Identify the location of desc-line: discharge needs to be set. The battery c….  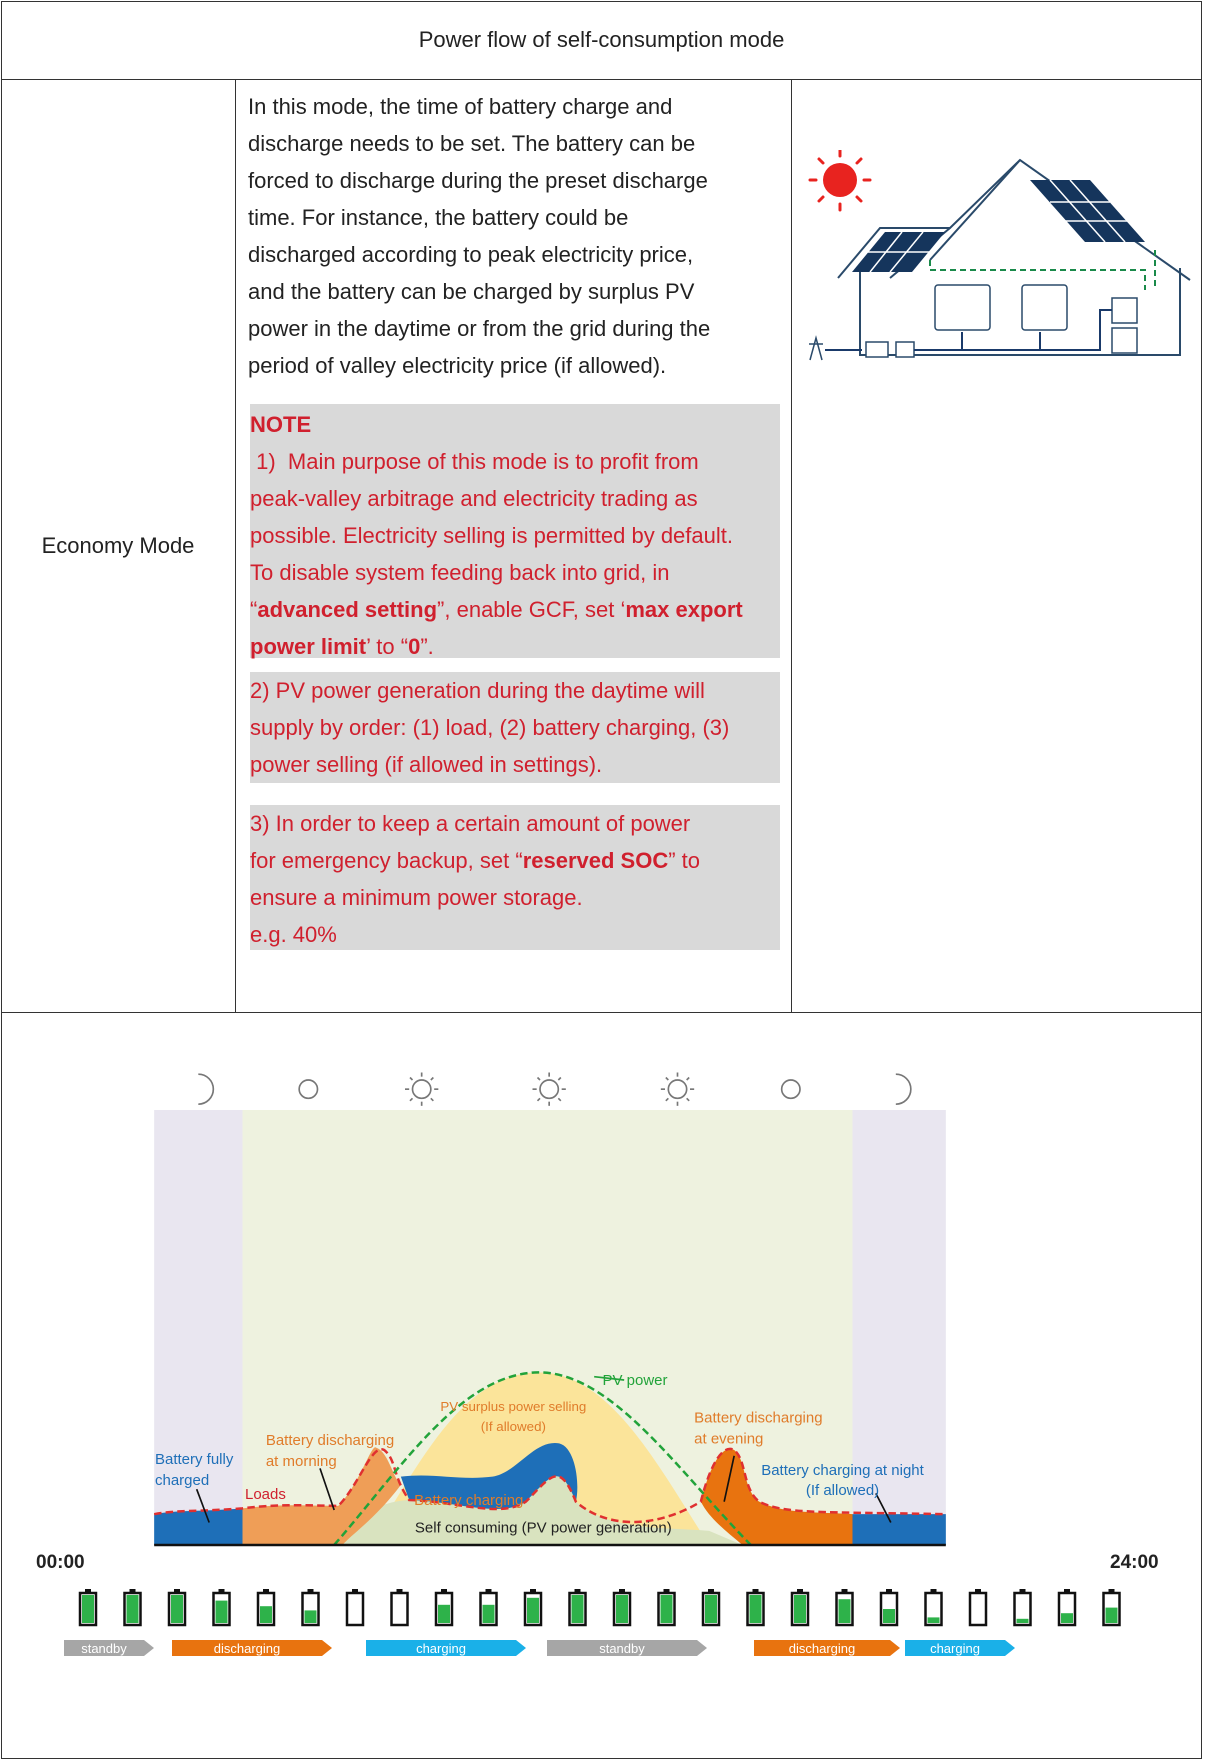
(472, 143).